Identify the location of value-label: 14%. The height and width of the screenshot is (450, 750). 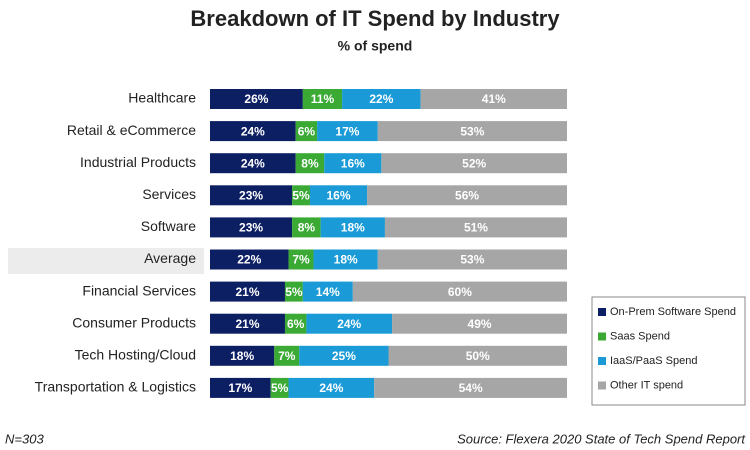
(328, 292).